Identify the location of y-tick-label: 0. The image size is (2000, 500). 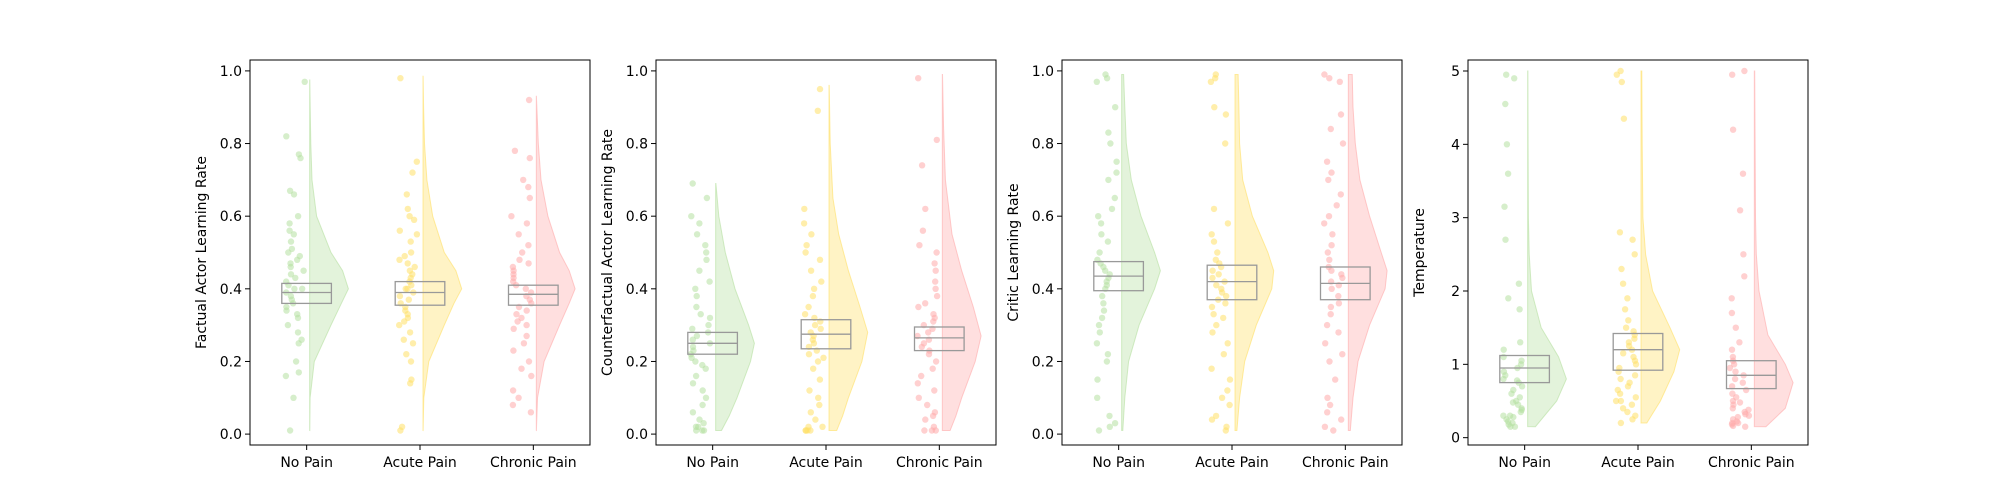
(1455, 439).